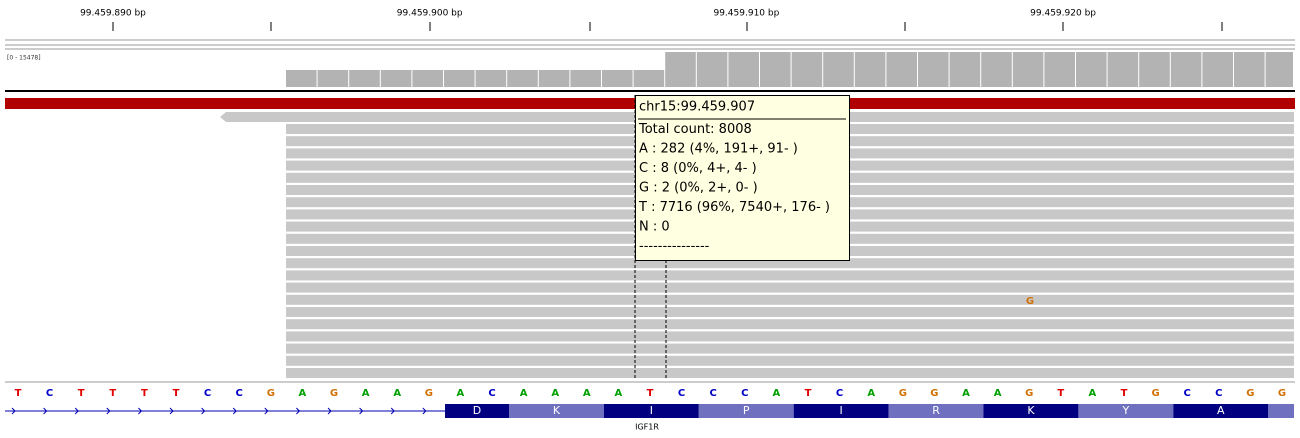  I want to click on ruler-label: 99.459.890 bp, so click(113, 14).